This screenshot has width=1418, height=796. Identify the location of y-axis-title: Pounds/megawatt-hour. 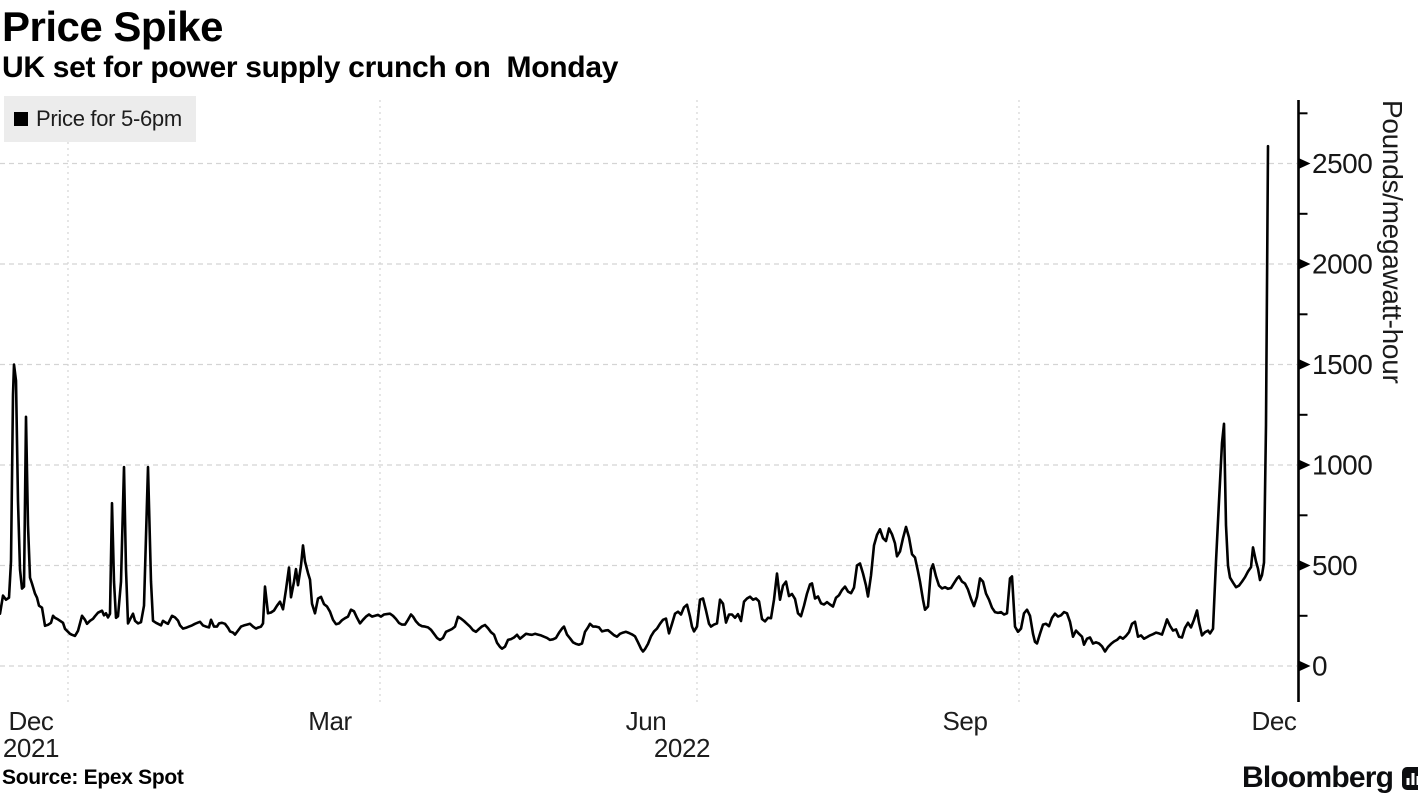
(1392, 242).